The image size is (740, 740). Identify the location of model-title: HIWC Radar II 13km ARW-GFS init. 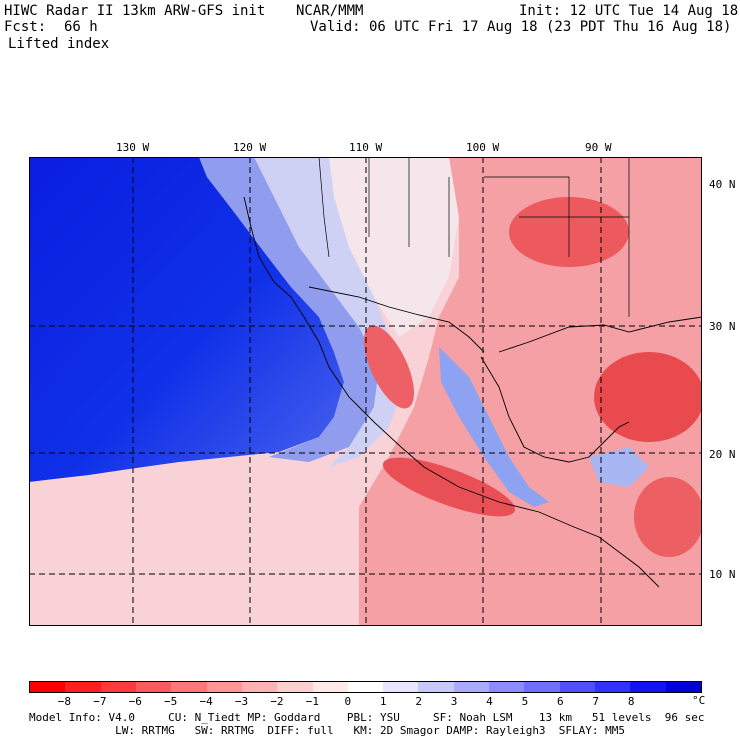
(135, 11).